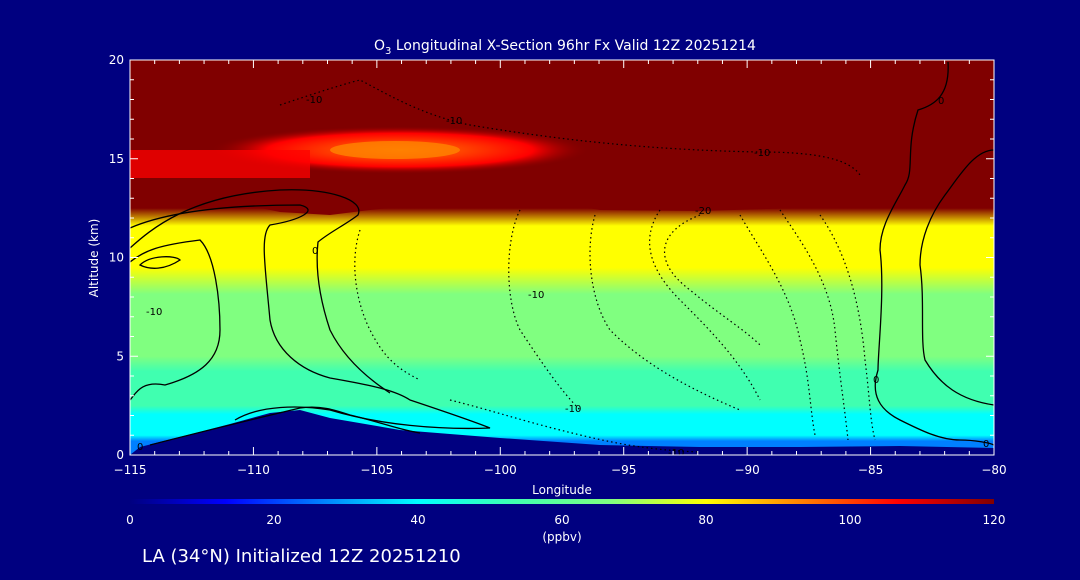 Image resolution: width=1080 pixels, height=580 pixels. I want to click on colorbar-tick-label: 80, so click(705, 520).